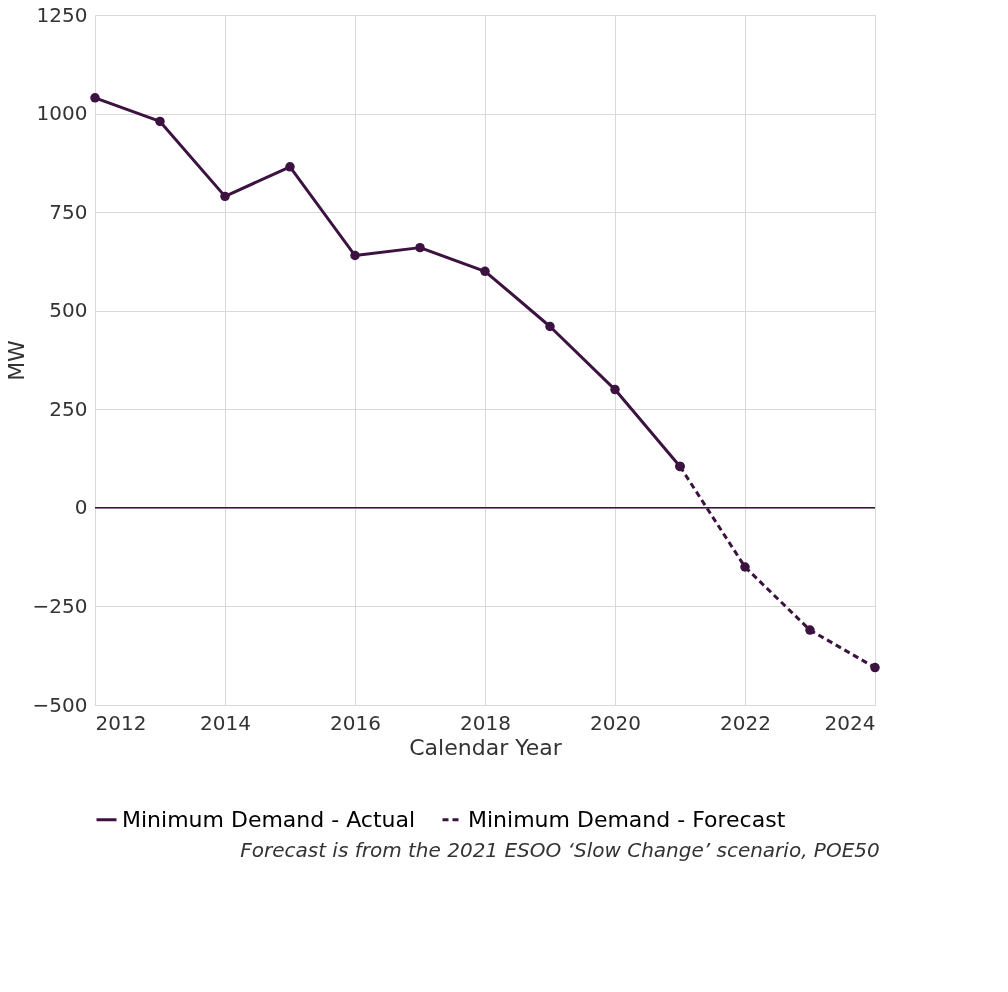 The height and width of the screenshot is (992, 1008). I want to click on y-tick-label: 500, so click(68, 310).